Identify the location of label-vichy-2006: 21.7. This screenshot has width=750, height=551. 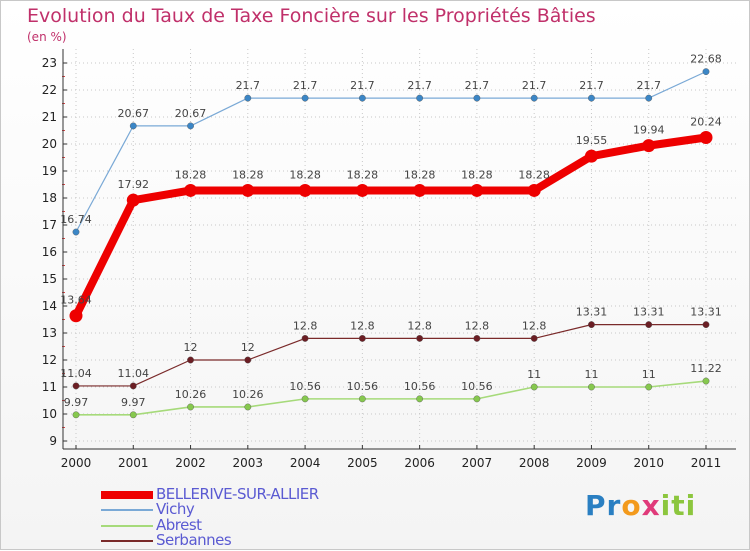
(419, 85).